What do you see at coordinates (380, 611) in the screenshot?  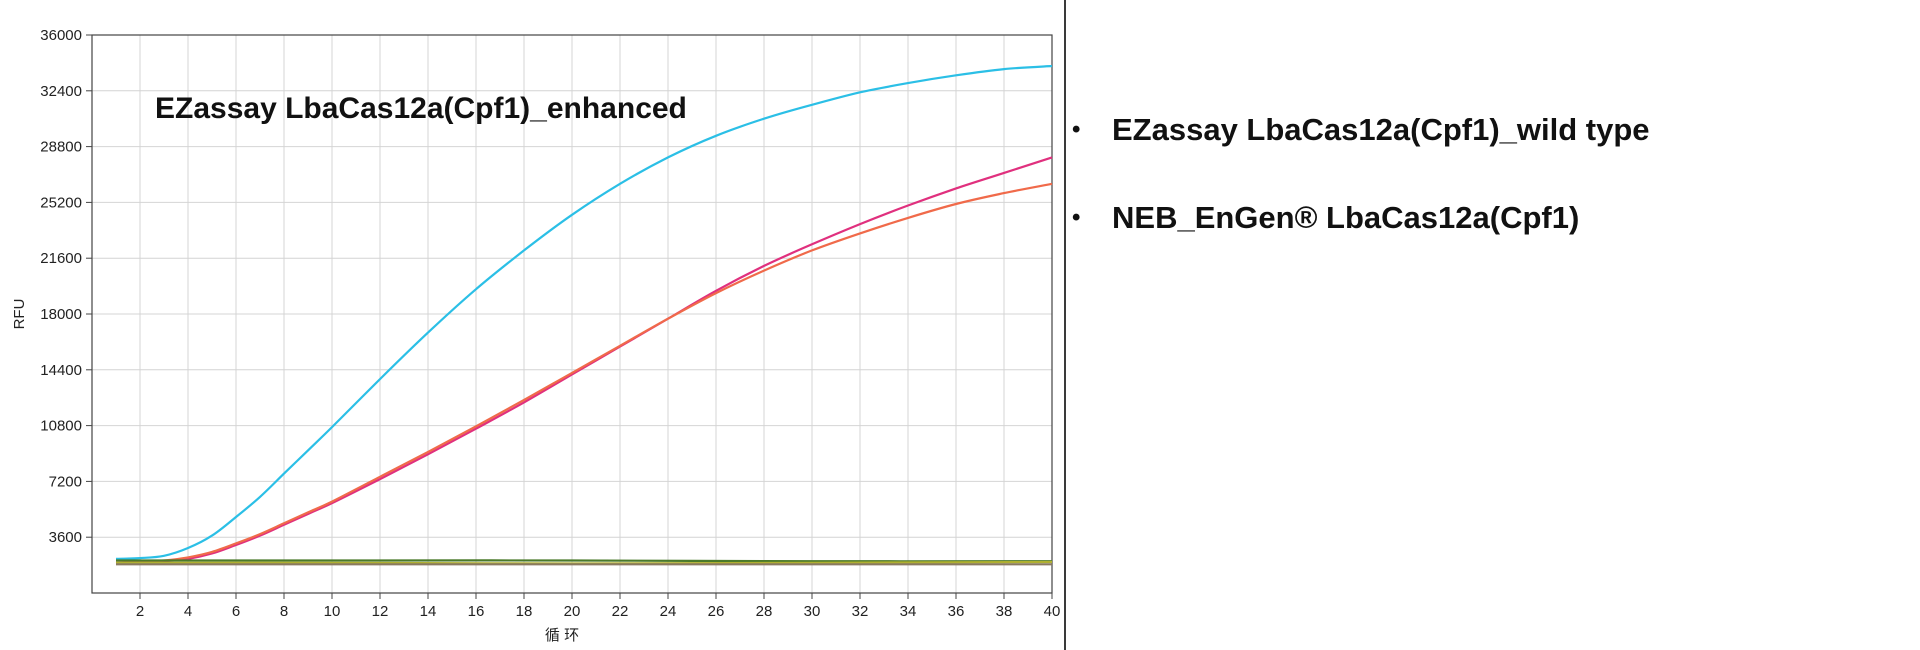 I see `x-tick-label: 12` at bounding box center [380, 611].